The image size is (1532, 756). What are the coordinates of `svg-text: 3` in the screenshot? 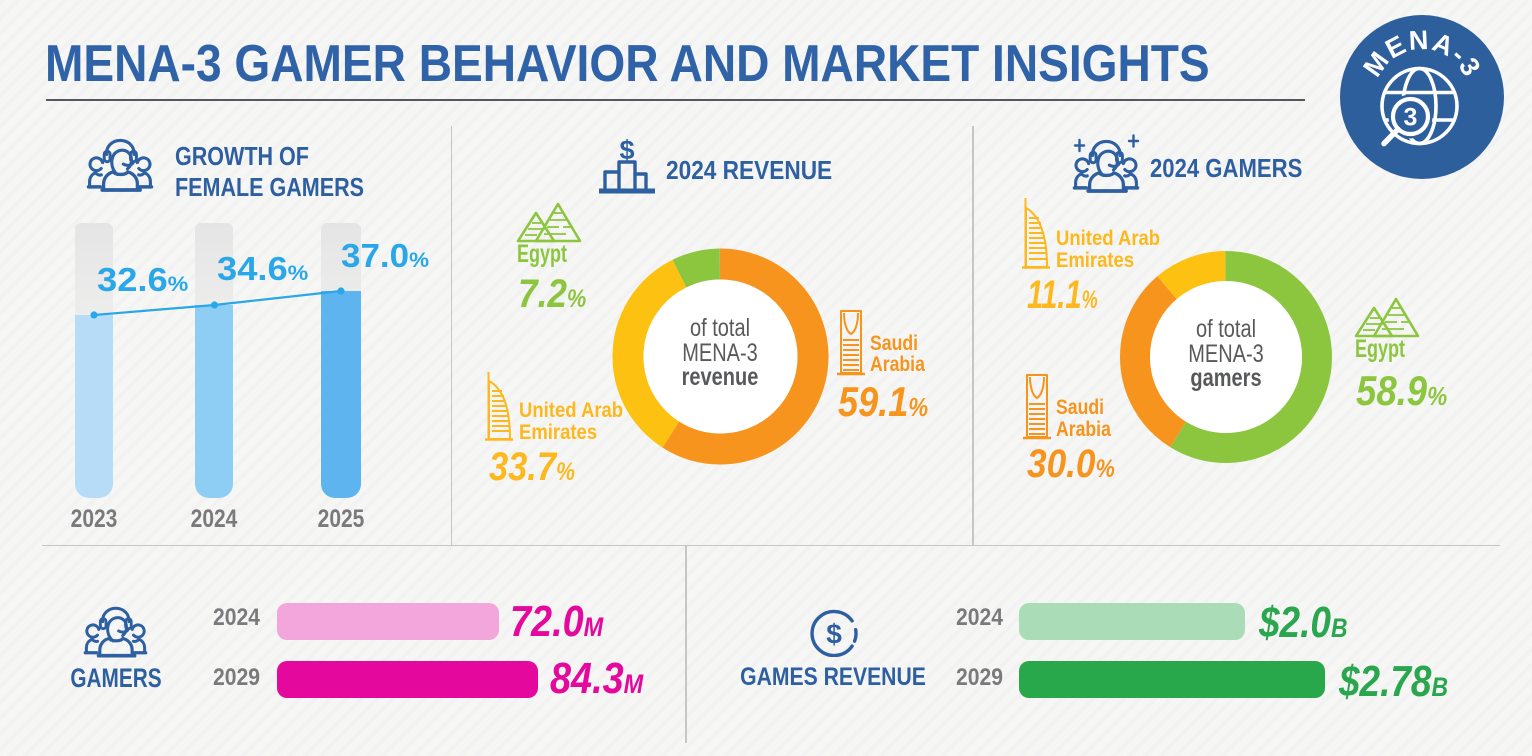 It's located at (1411, 117).